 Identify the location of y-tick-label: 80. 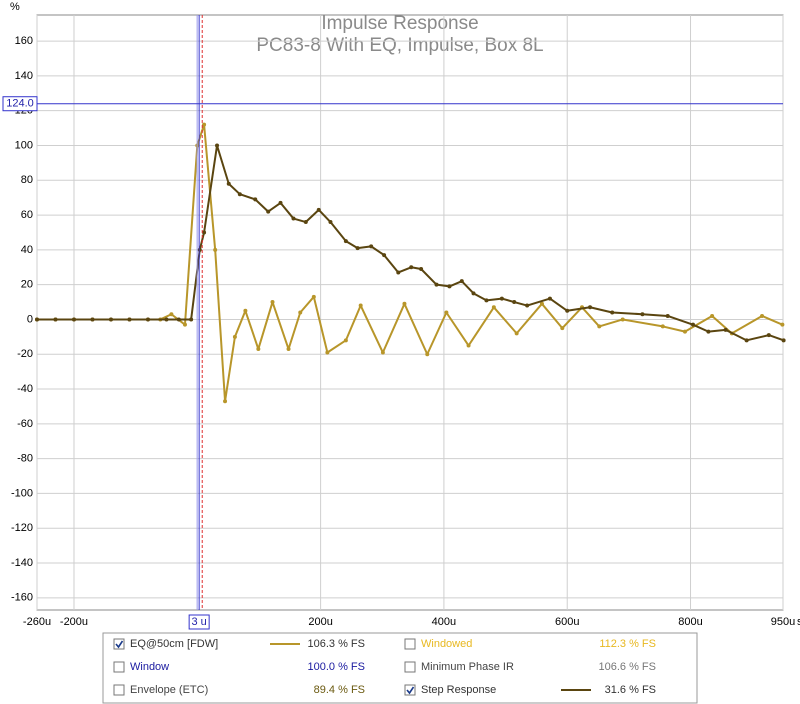
(27, 180).